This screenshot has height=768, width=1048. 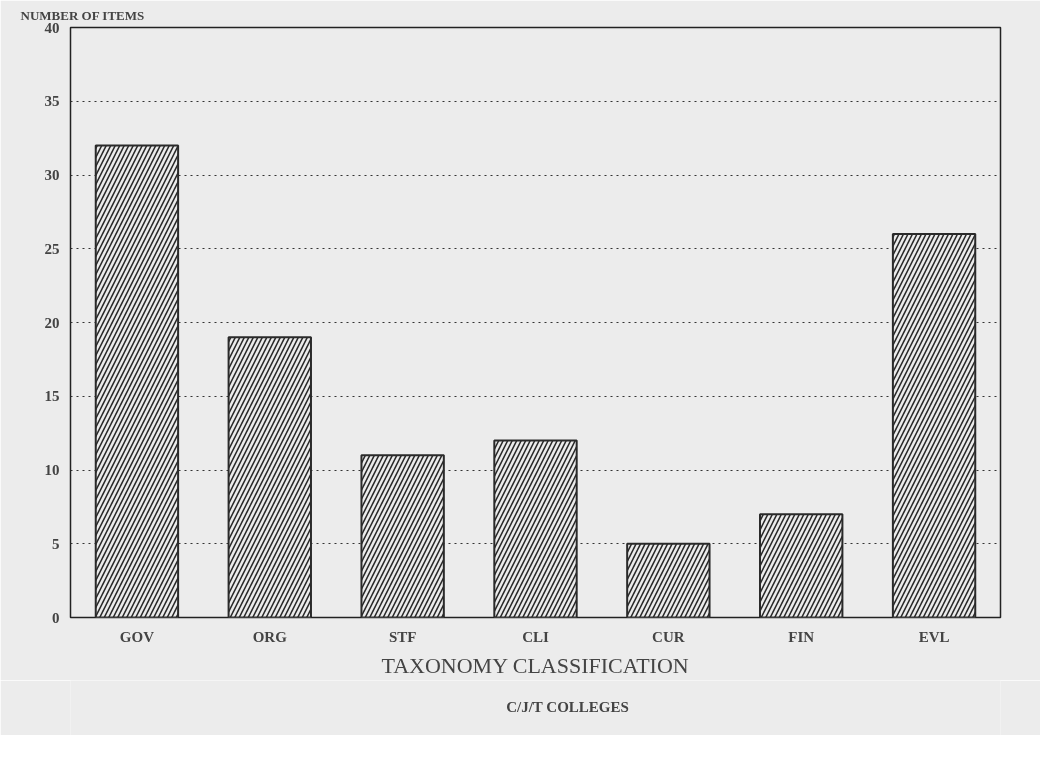 I want to click on y-tick-label: 5, so click(x=56, y=543).